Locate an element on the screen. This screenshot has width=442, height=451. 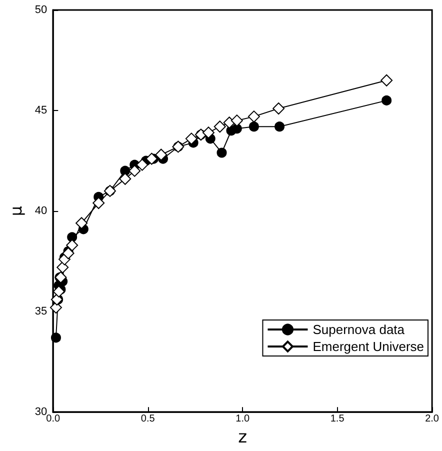
legend-label: Emergent Universe is located at coordinates (368, 346).